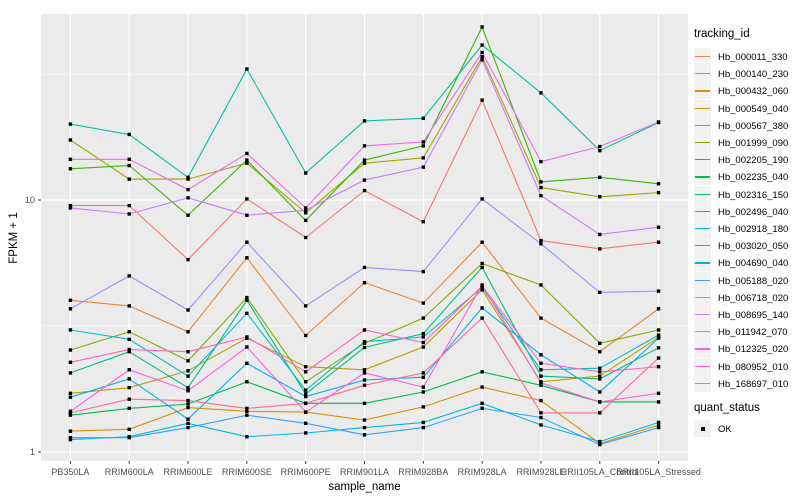 The width and height of the screenshot is (800, 500). What do you see at coordinates (753, 161) in the screenshot?
I see `legend-item-label: Hb_002205_190` at bounding box center [753, 161].